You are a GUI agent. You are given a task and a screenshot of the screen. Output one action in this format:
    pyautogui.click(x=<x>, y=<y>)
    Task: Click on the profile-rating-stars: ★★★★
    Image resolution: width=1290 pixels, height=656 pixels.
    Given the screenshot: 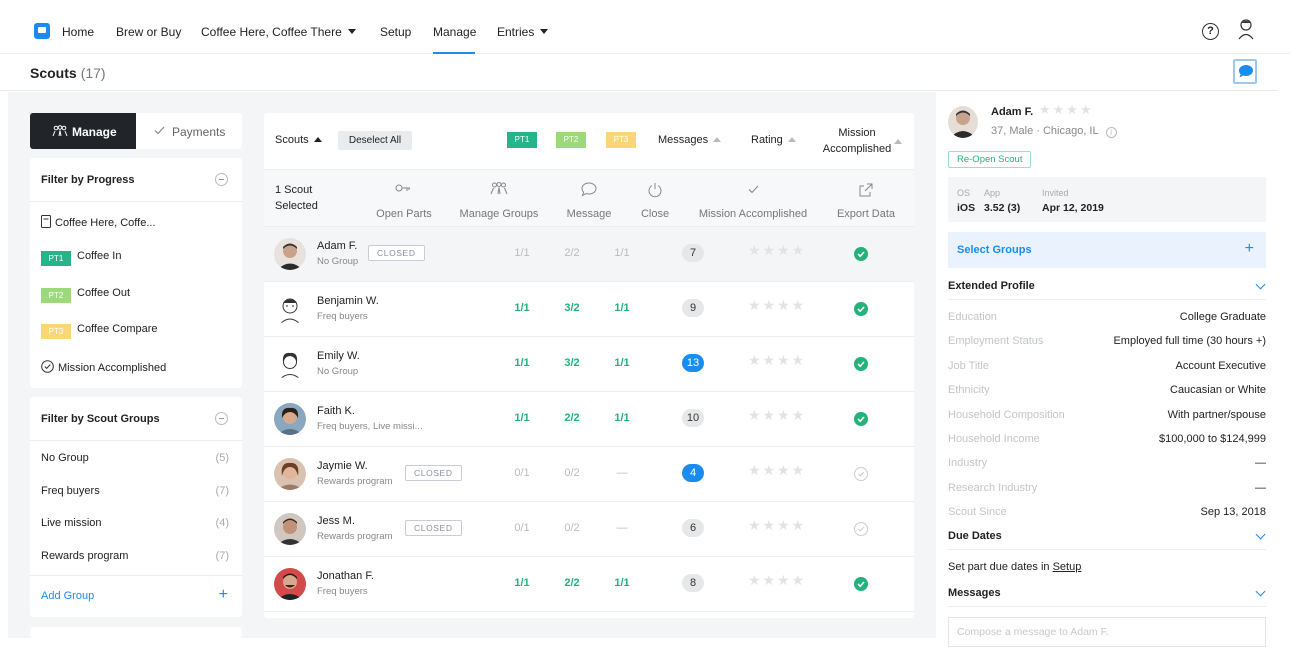 What is the action you would take?
    pyautogui.click(x=1066, y=109)
    